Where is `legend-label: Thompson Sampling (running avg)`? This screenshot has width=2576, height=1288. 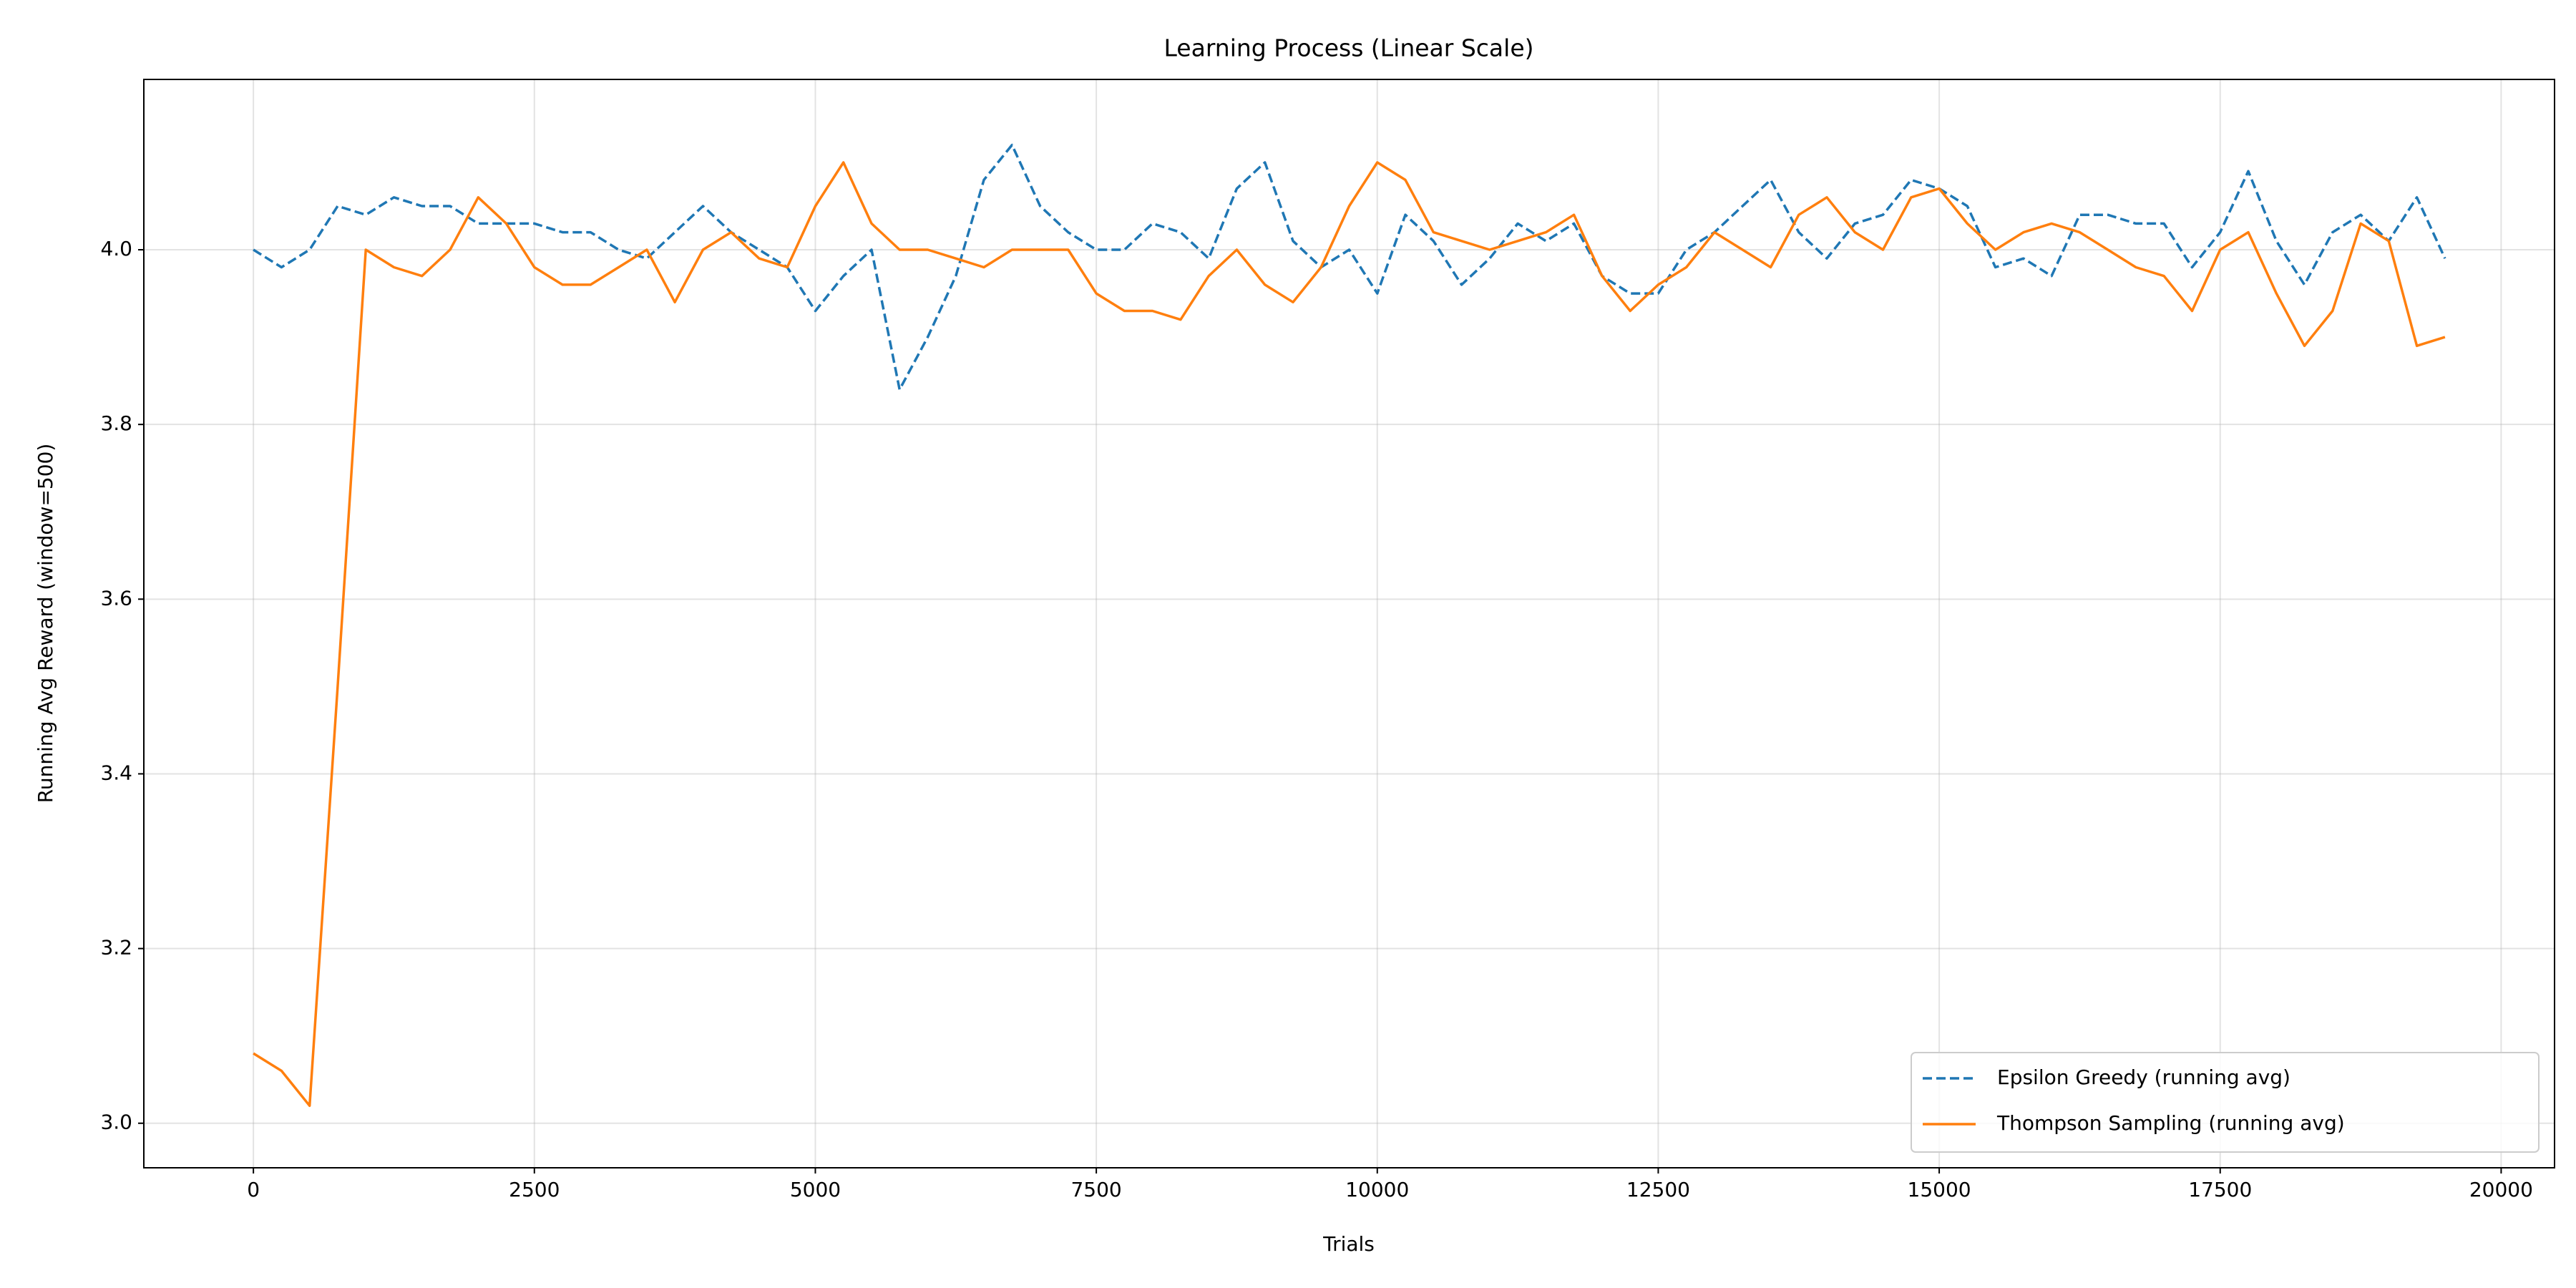
legend-label: Thompson Sampling (running avg) is located at coordinates (2170, 1123).